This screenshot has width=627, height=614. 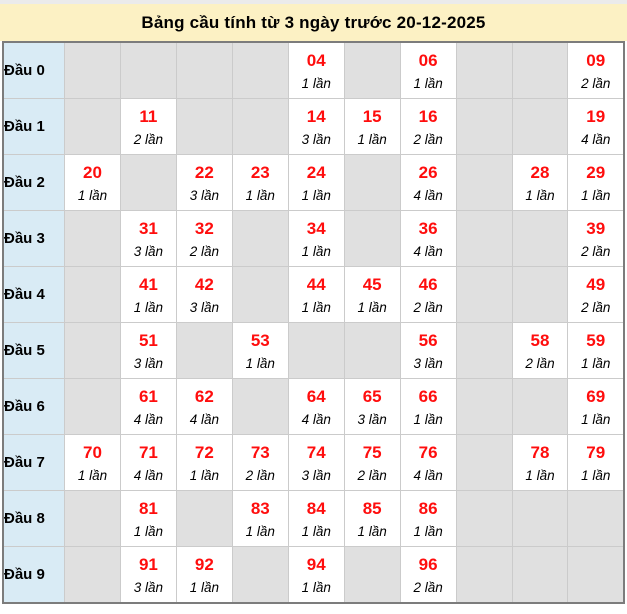 What do you see at coordinates (428, 116) in the screenshot?
I see `cell-number: 16` at bounding box center [428, 116].